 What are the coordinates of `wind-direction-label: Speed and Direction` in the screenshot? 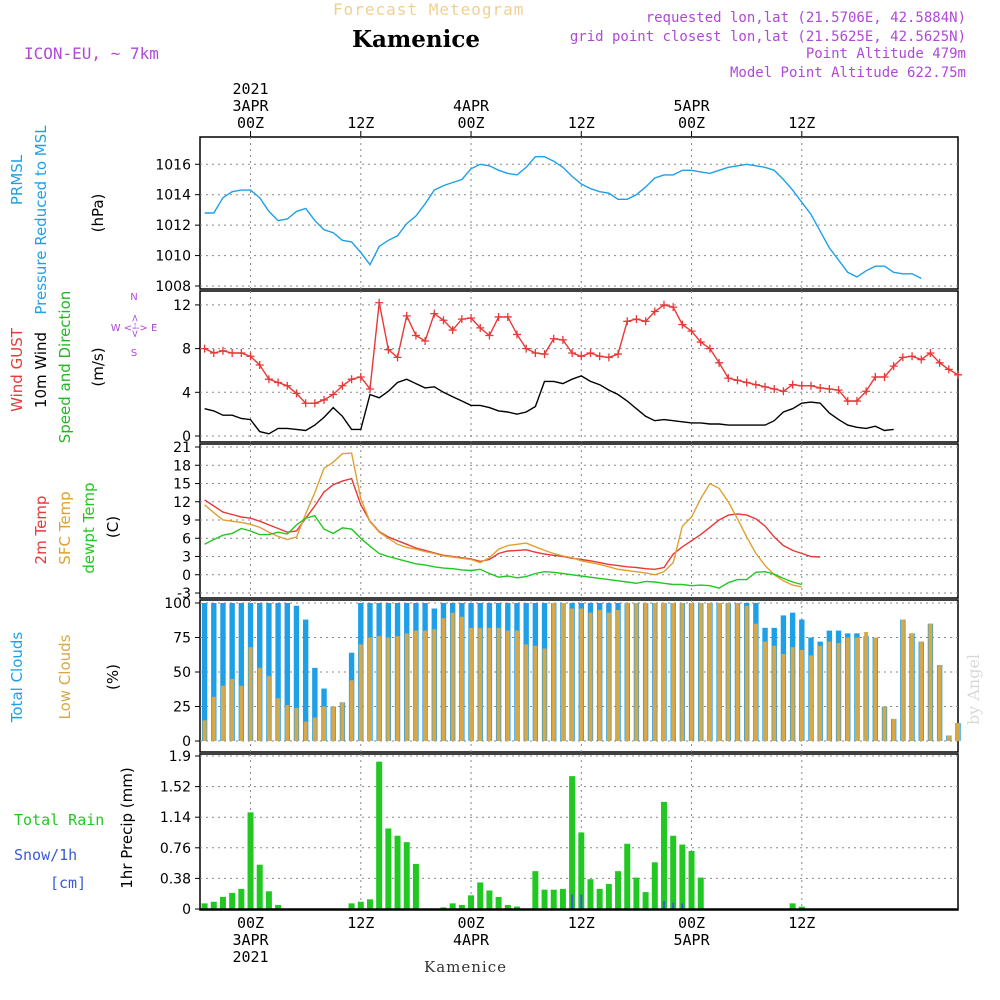 It's located at (65, 367).